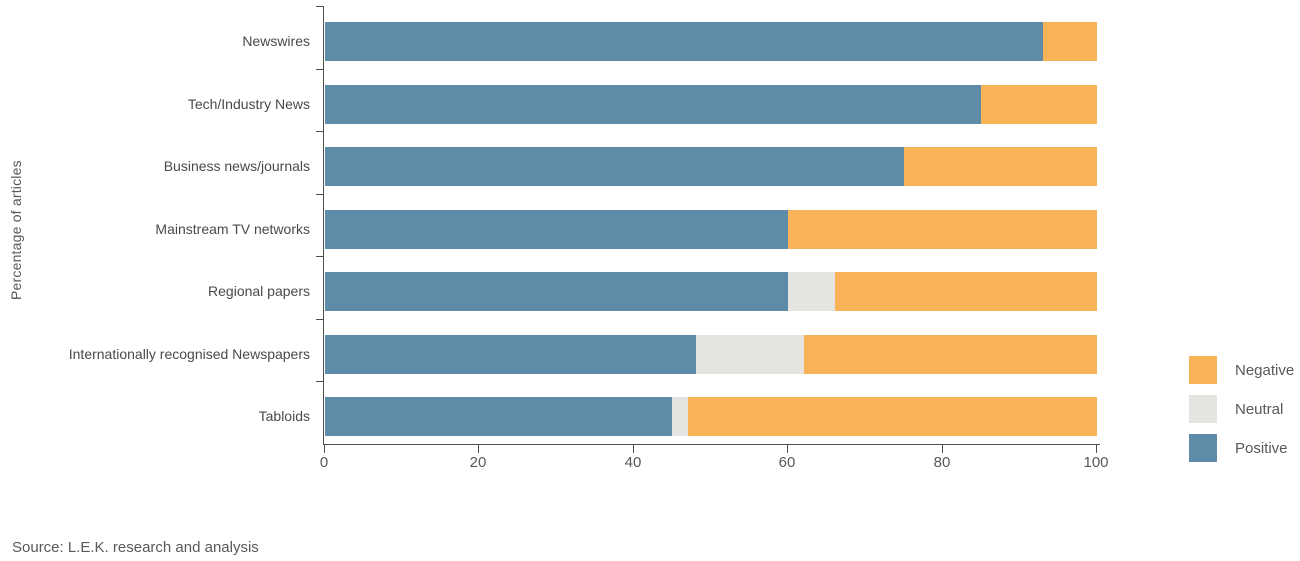  I want to click on legend-item-negative: Negative, so click(1241, 370).